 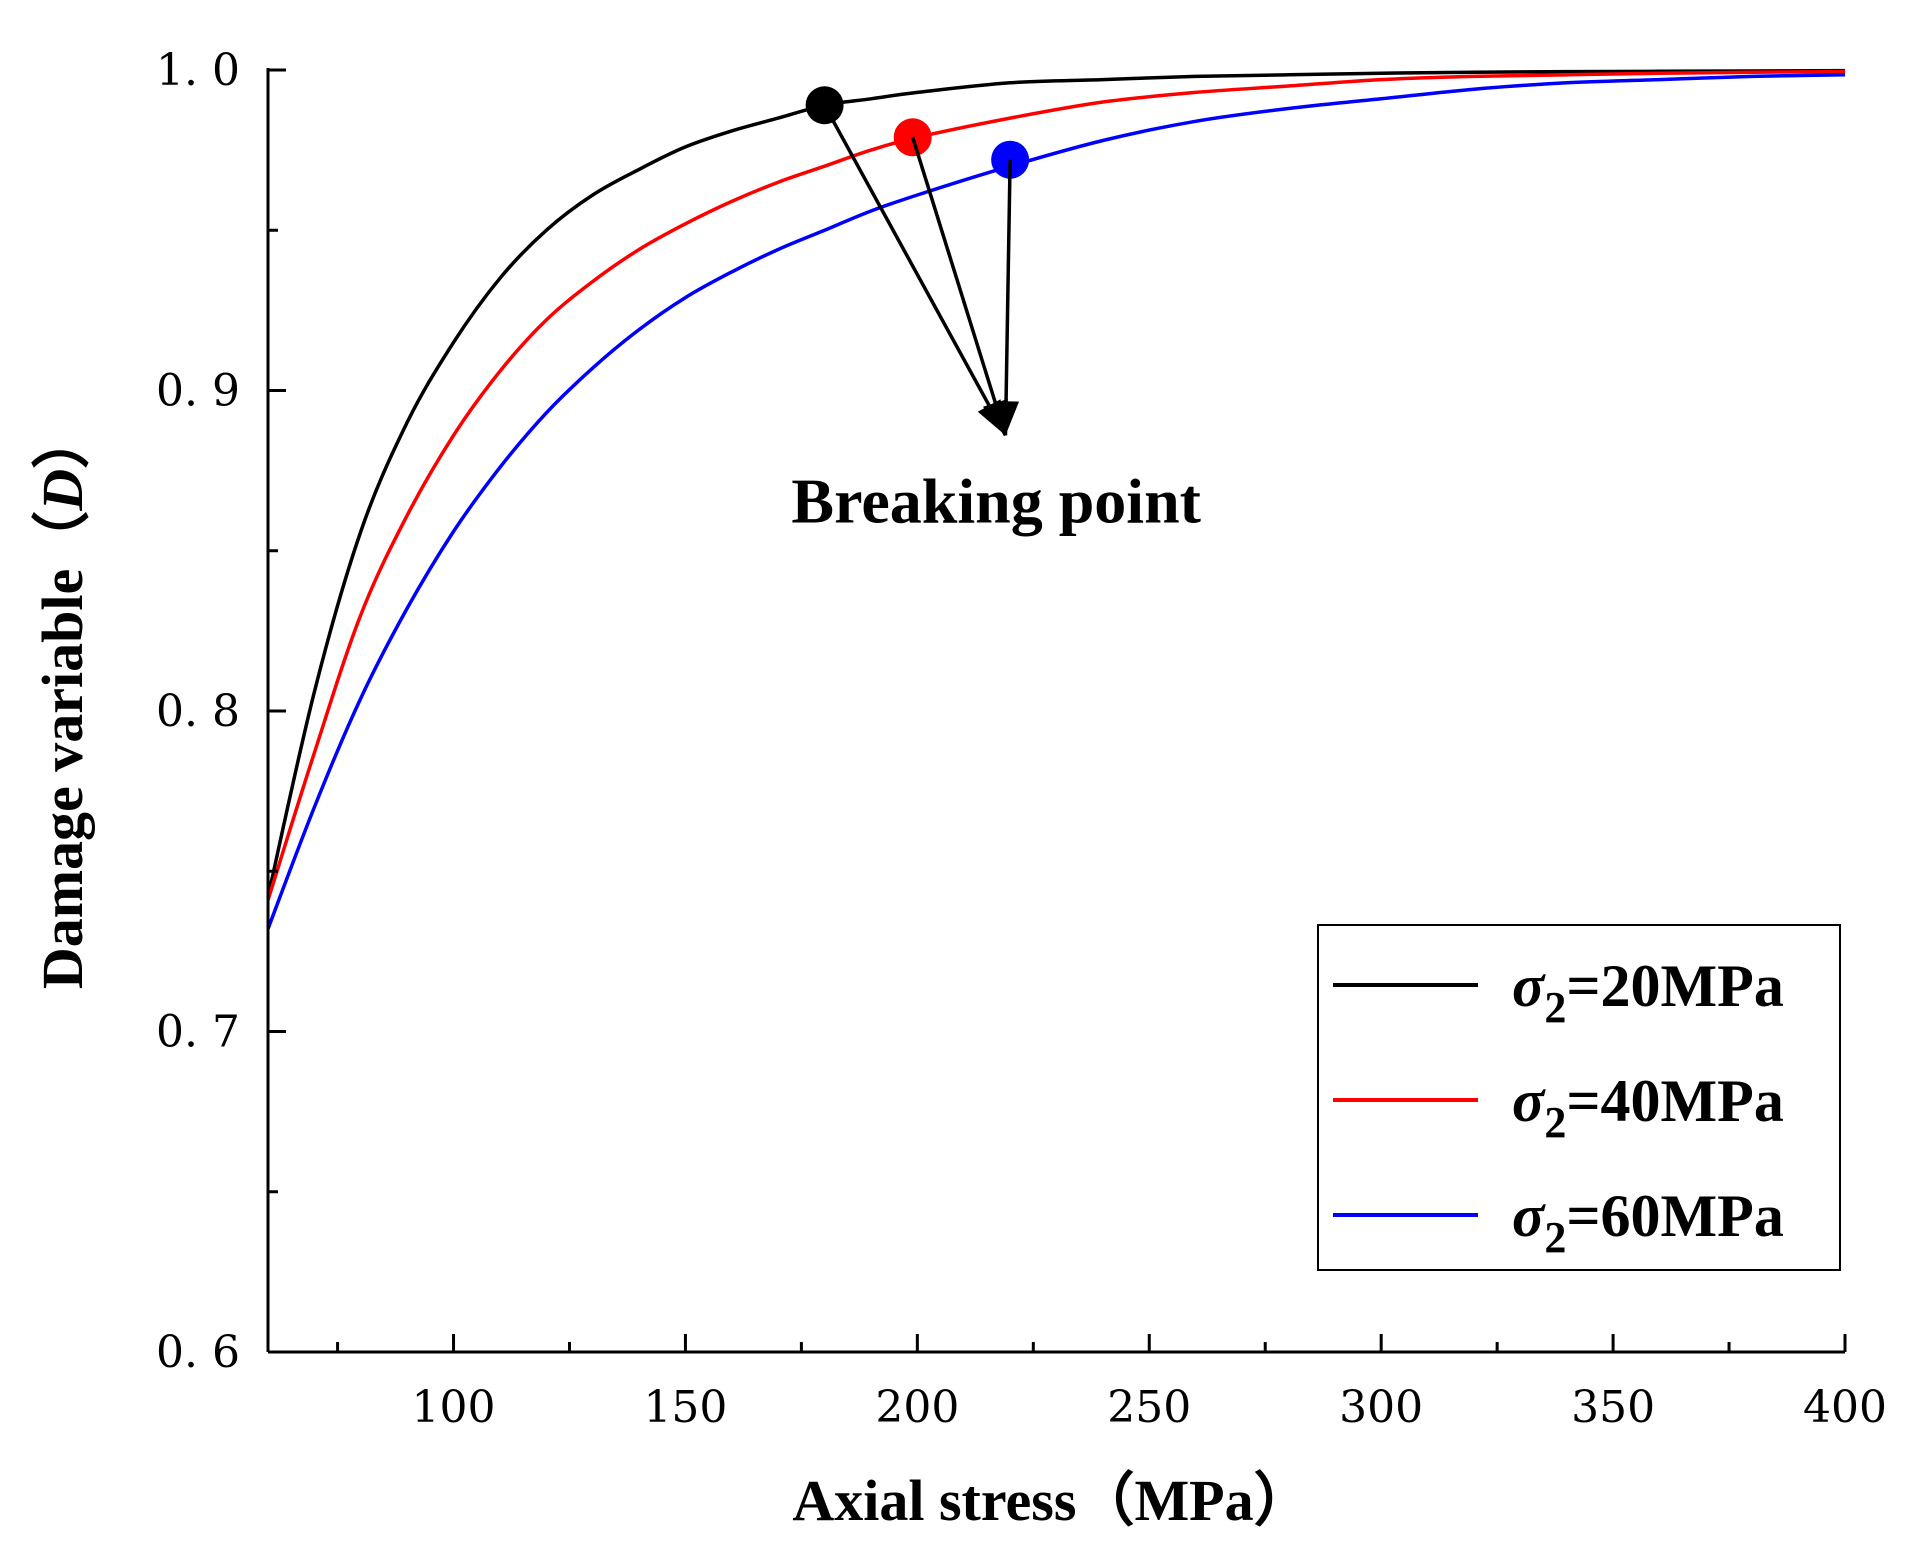 I want to click on y-axis-title-main: Damage variable（, so click(x=62, y=750).